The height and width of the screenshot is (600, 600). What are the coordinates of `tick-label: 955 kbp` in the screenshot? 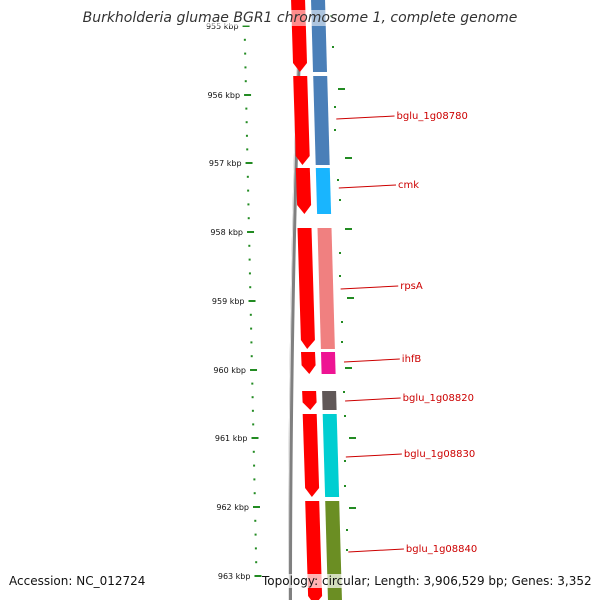 It's located at (222, 26).